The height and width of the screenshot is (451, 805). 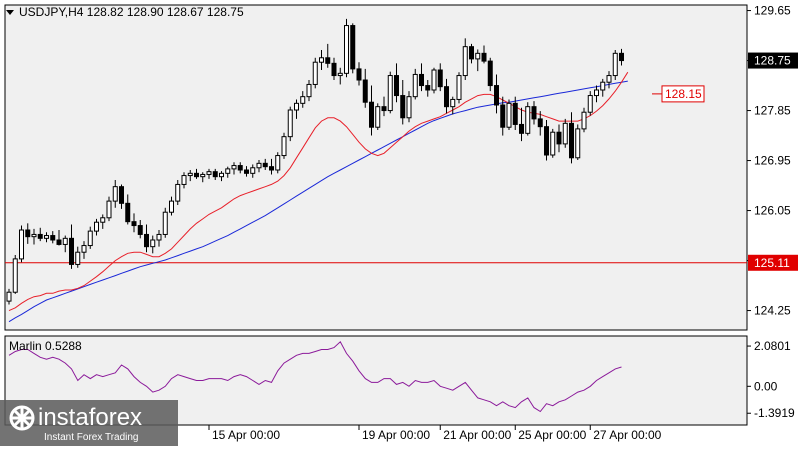 I want to click on watermark: instaforex Instant Forex Trading, so click(x=89, y=423).